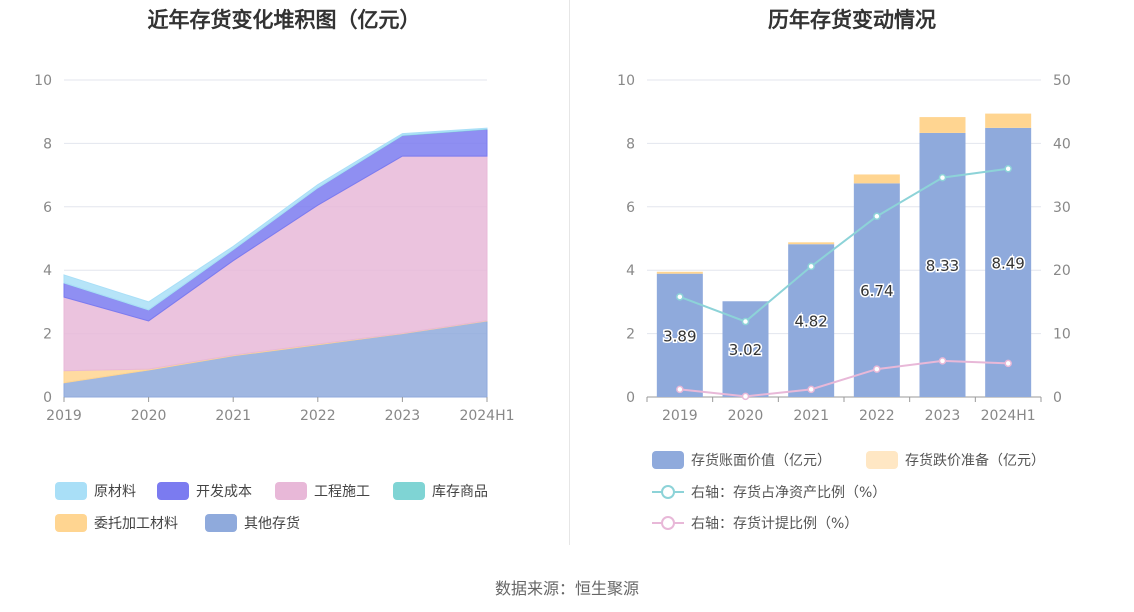 The height and width of the screenshot is (612, 1134). I want to click on bar-data-label: 8.33, so click(942, 266).